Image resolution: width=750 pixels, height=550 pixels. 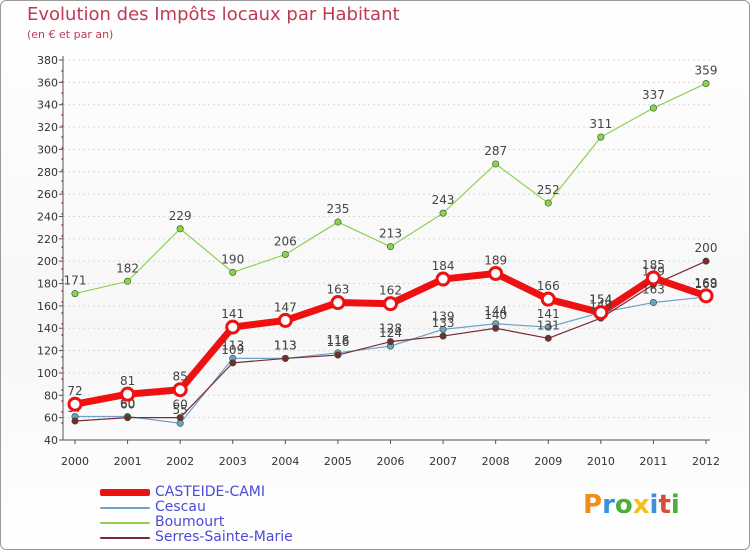 I want to click on y-tick-label-320: 320, so click(x=47, y=127).